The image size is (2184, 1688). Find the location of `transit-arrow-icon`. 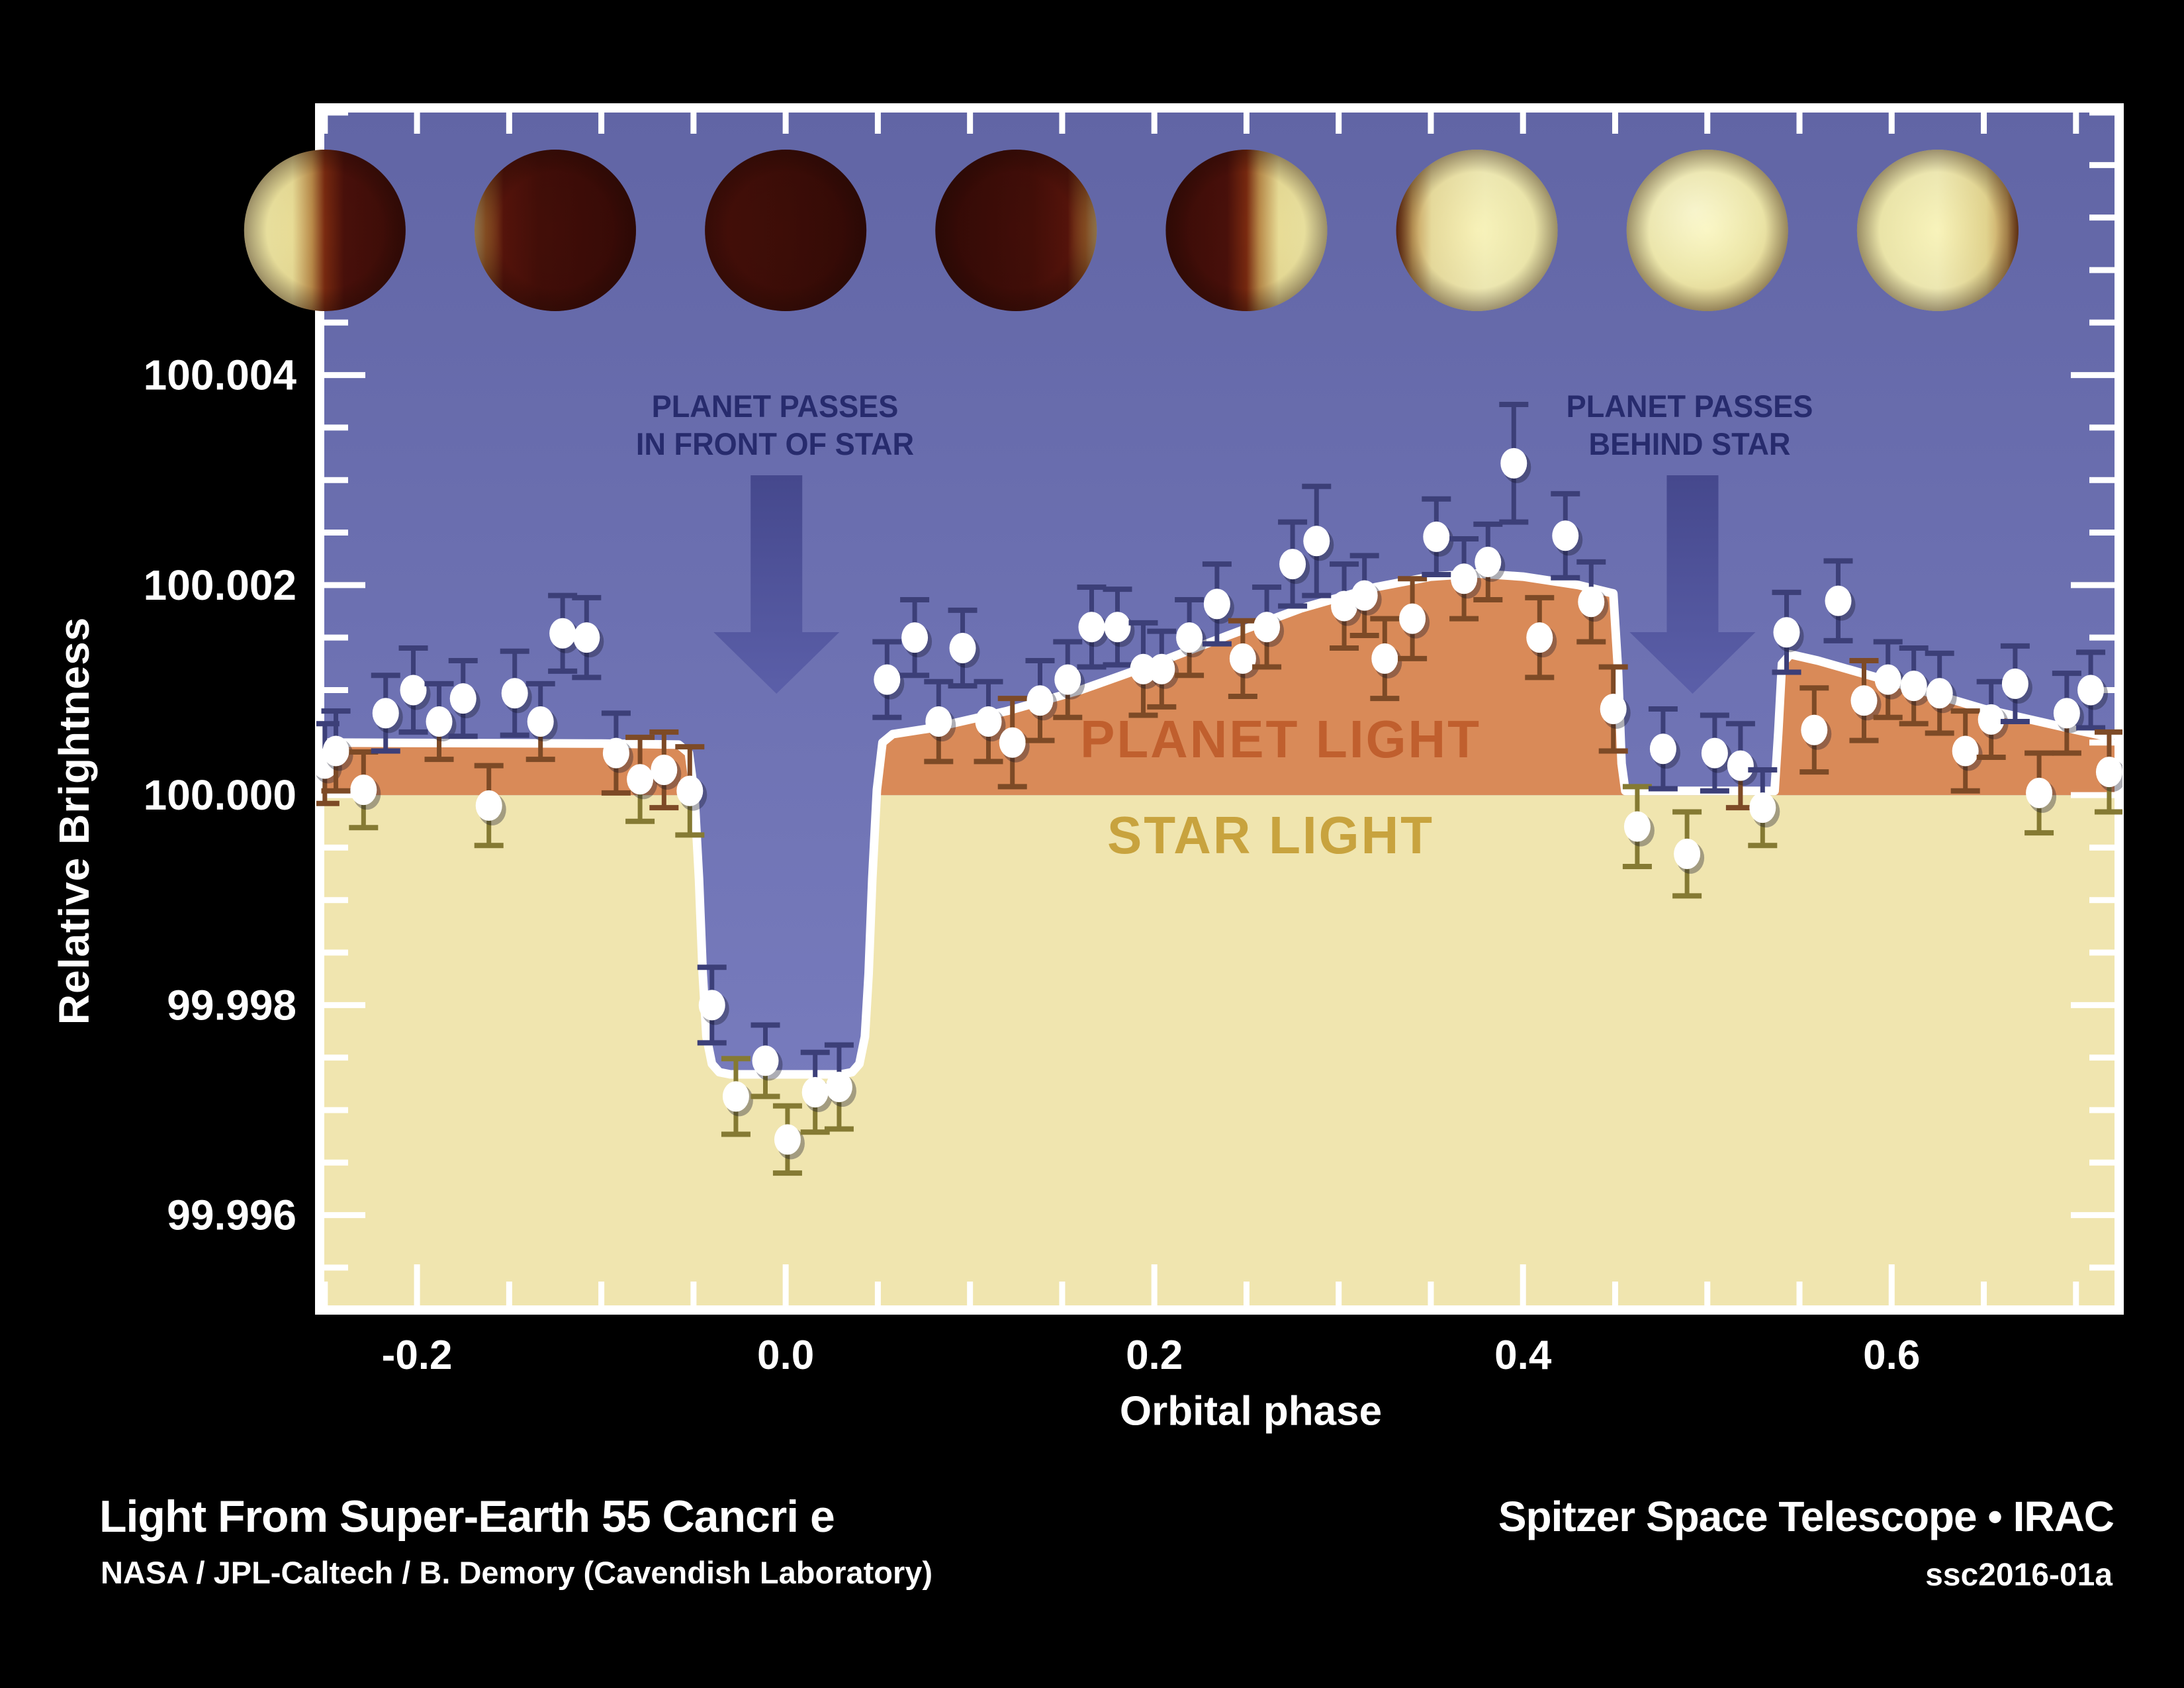

transit-arrow-icon is located at coordinates (776, 584).